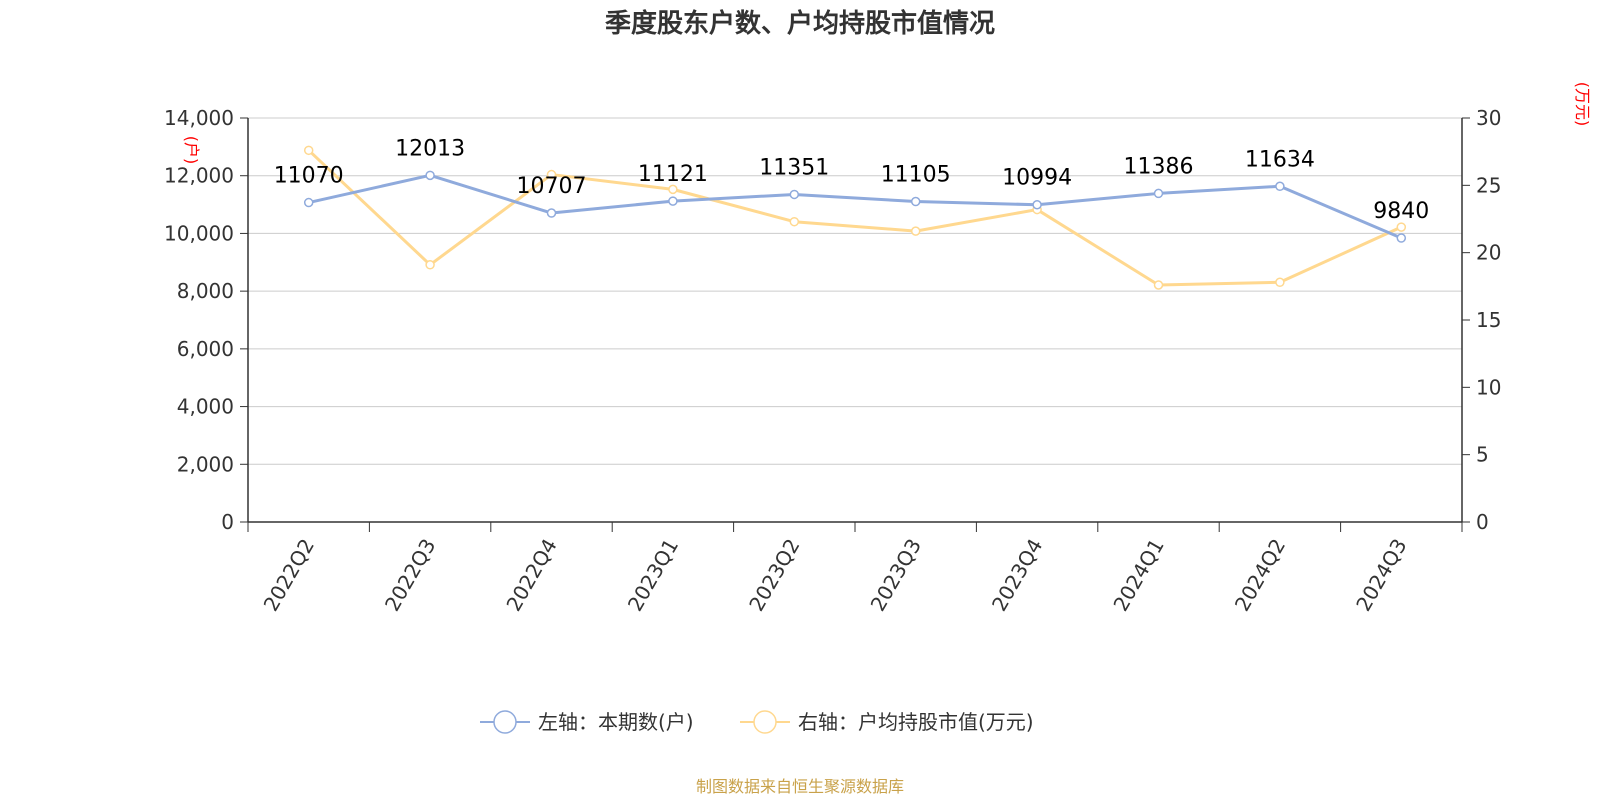 This screenshot has width=1600, height=800. I want to click on x-tick-label: 2023Q1, so click(653, 575).